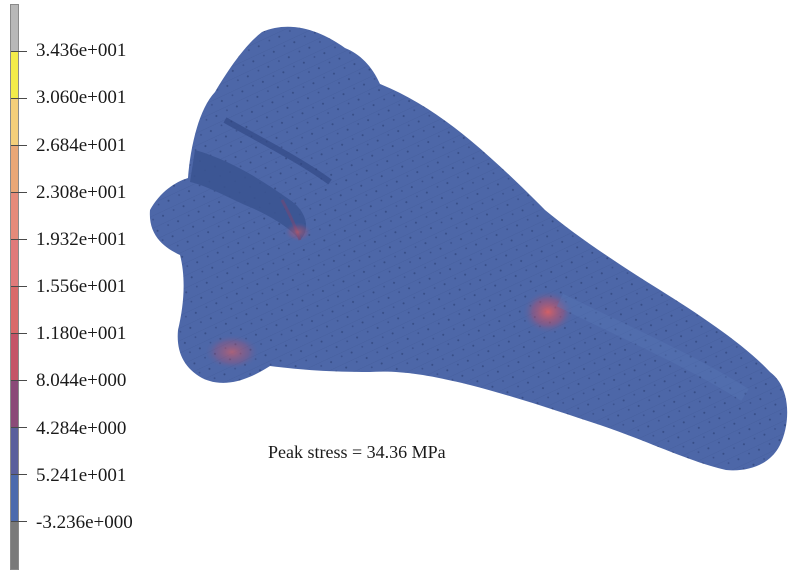  Describe the element at coordinates (248, 195) in the screenshot. I see `condyle-shadow` at that location.